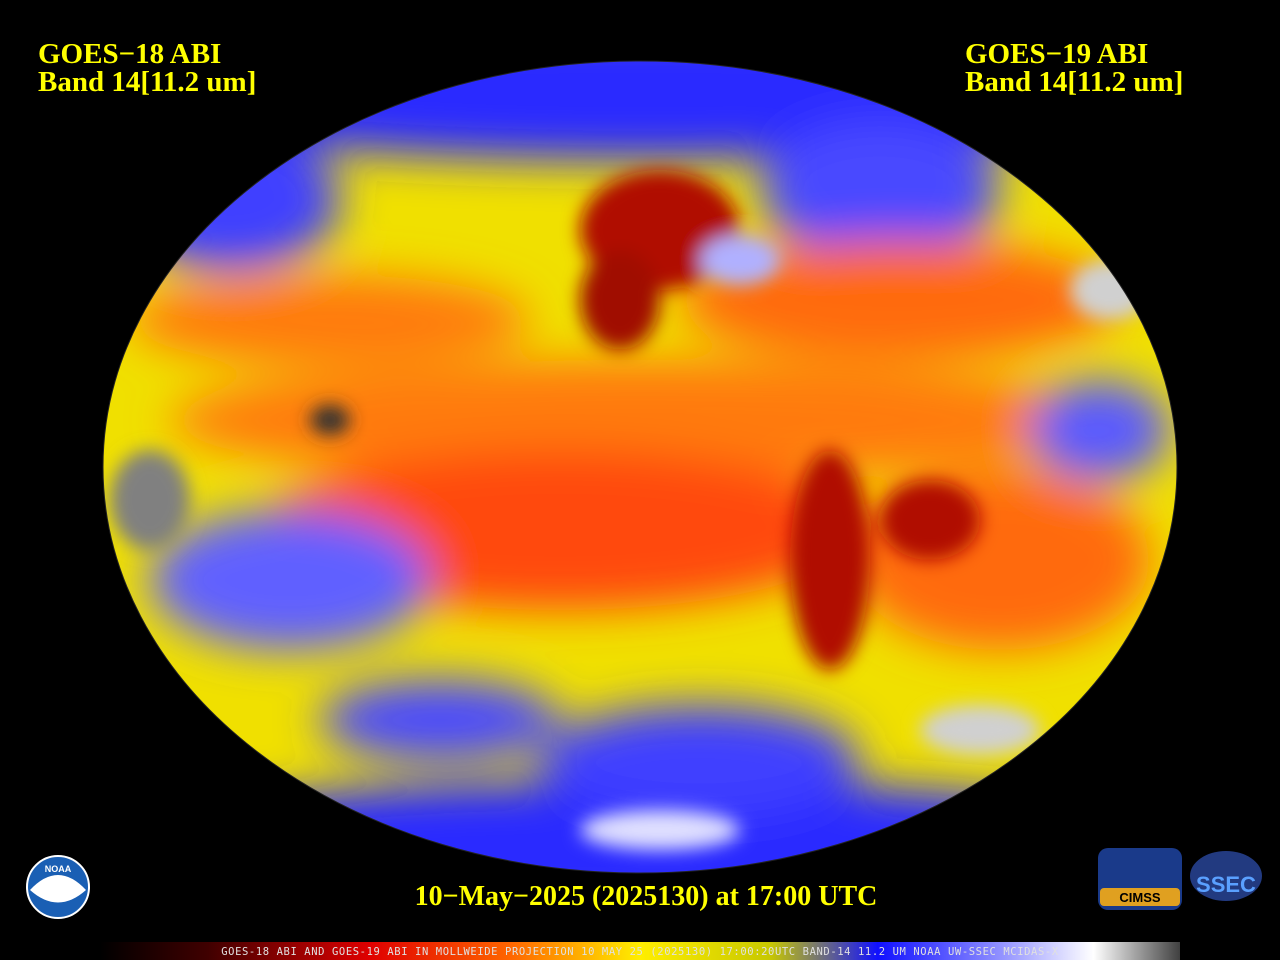 The height and width of the screenshot is (960, 1280). Describe the element at coordinates (1056, 54) in the screenshot. I see `right-satellite: GOES−19 ABI` at that location.